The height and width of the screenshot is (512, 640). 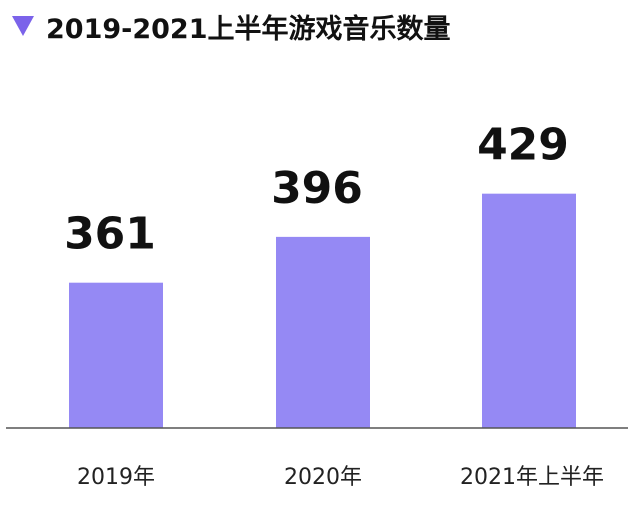 I want to click on bar-value-label-2: 429, so click(x=523, y=145).